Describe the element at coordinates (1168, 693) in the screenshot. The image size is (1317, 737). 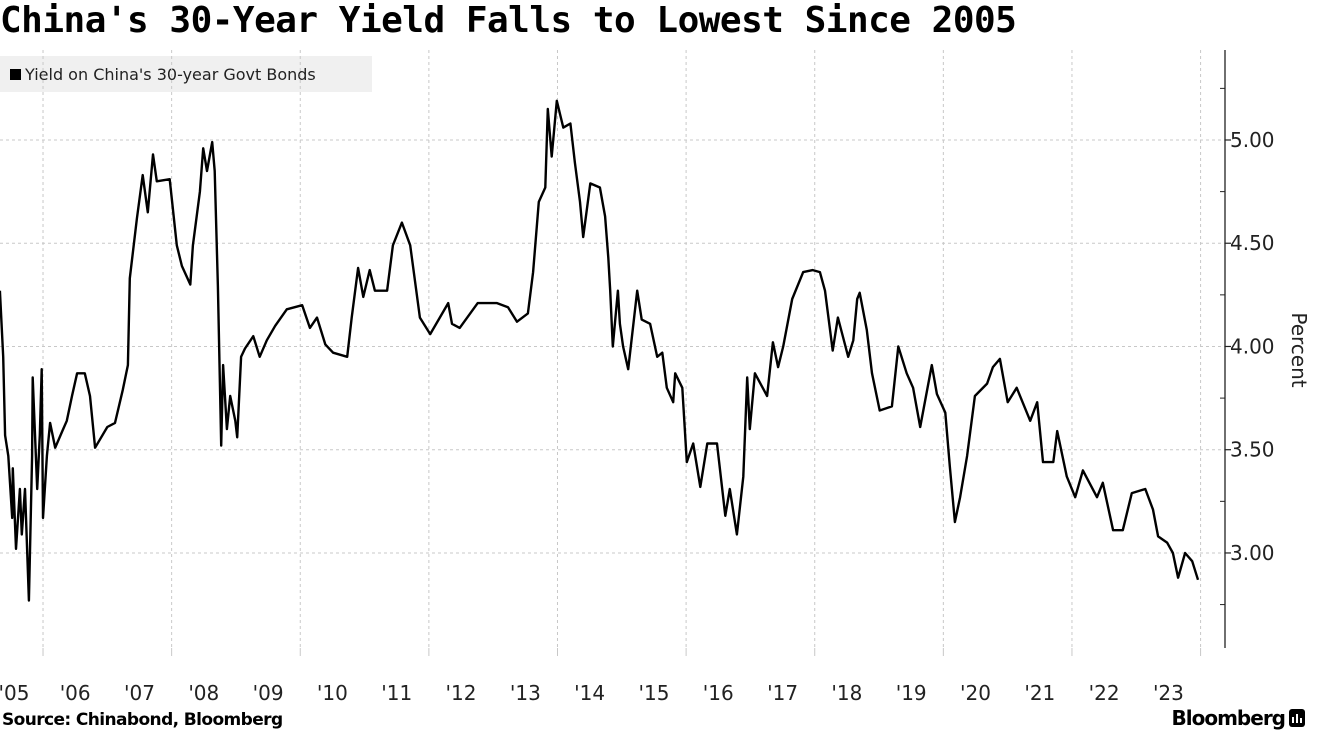
I see `x-tick-label: '23` at that location.